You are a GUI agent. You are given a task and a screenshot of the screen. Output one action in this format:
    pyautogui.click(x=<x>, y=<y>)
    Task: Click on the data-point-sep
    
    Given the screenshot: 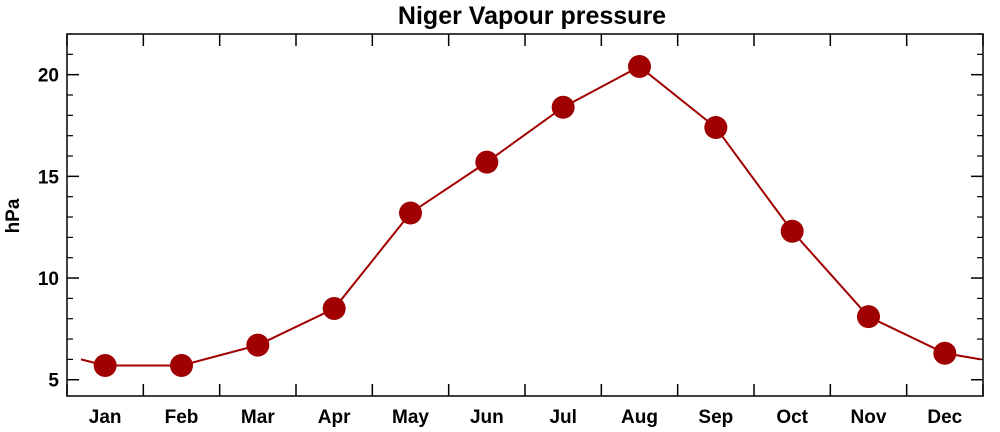 What is the action you would take?
    pyautogui.click(x=716, y=128)
    